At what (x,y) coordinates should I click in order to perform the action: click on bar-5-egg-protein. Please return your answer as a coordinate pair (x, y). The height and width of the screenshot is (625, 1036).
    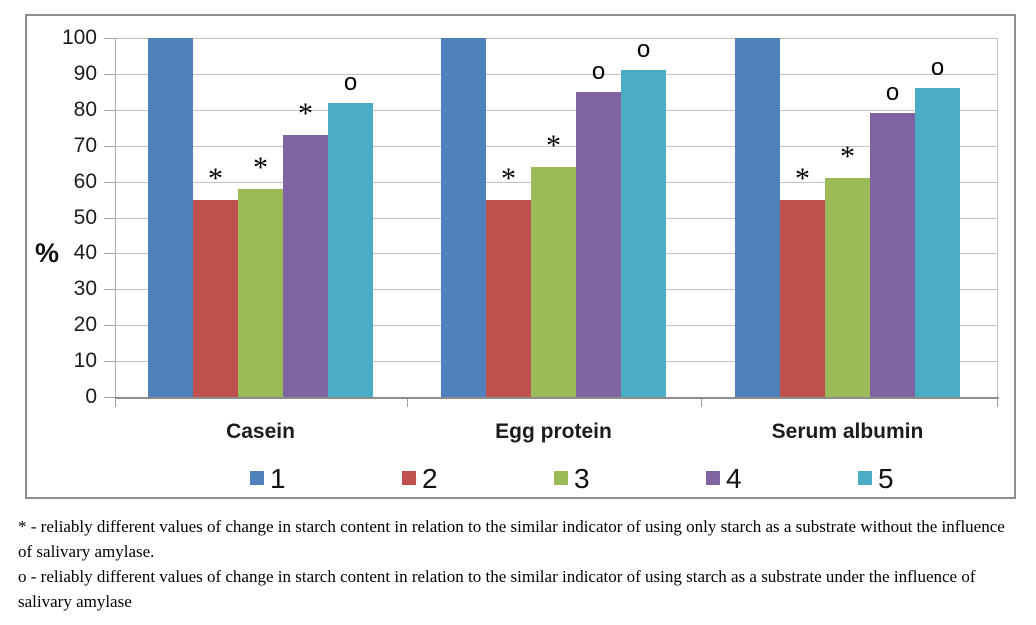
    Looking at the image, I should click on (643, 233).